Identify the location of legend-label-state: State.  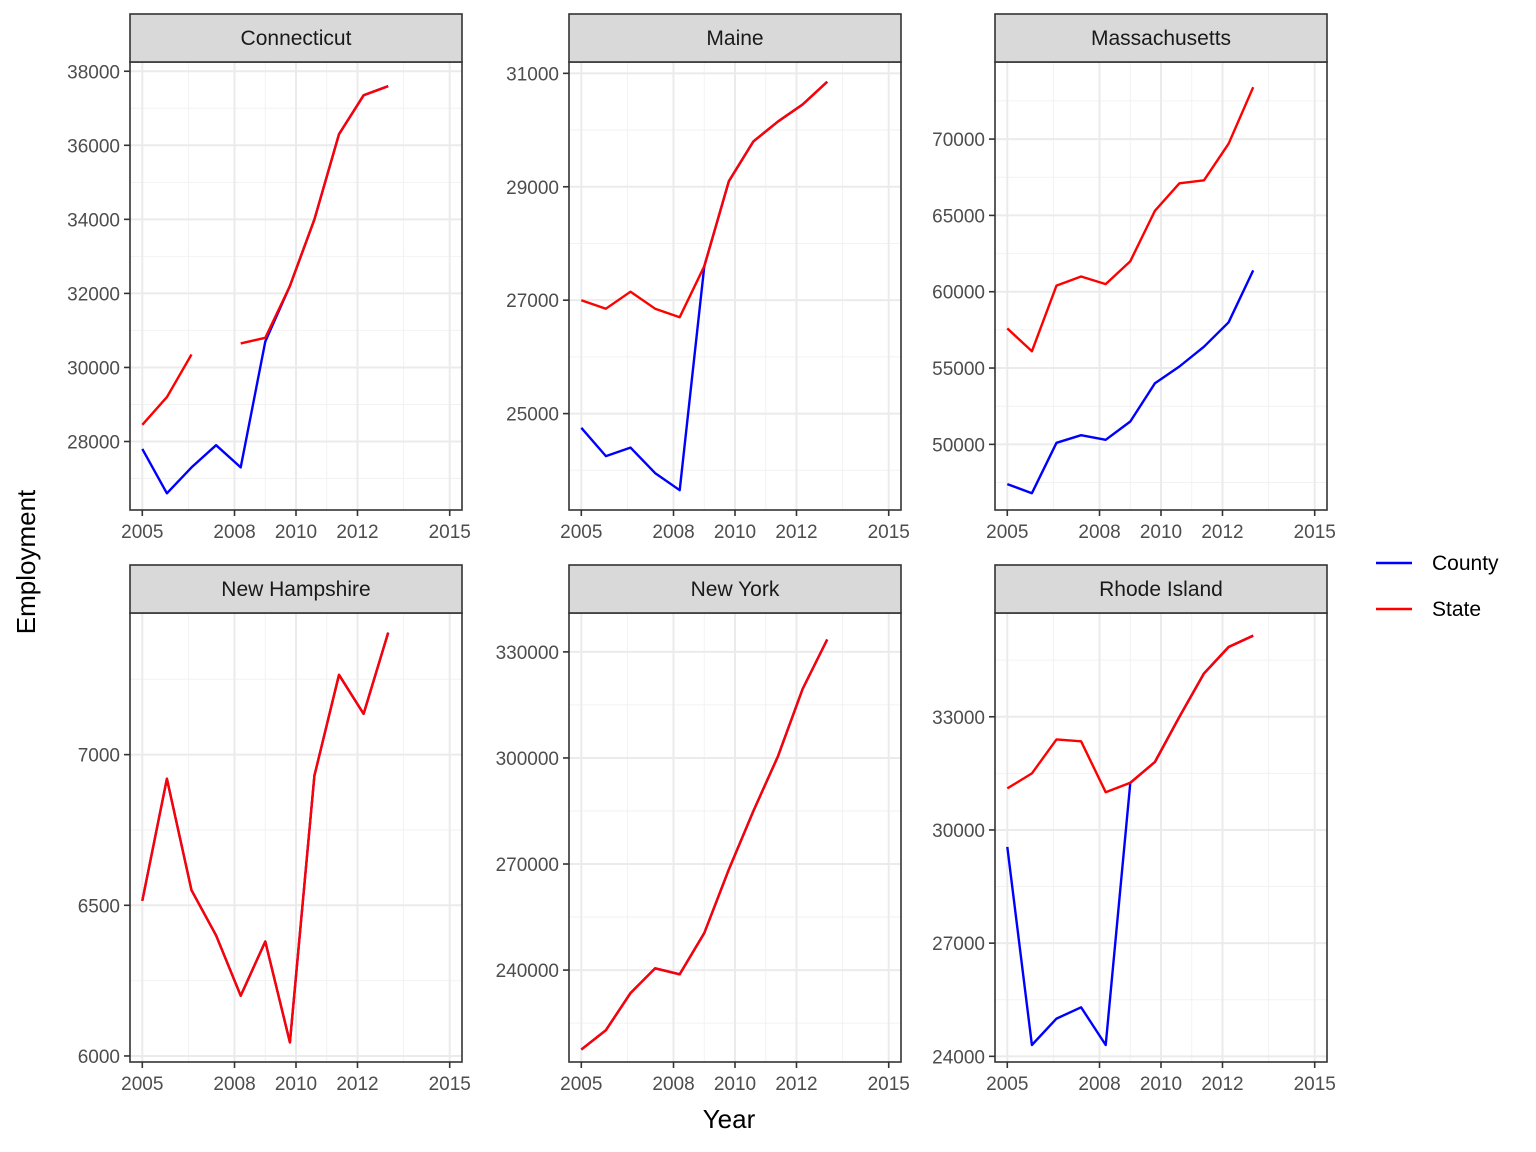
(1456, 609).